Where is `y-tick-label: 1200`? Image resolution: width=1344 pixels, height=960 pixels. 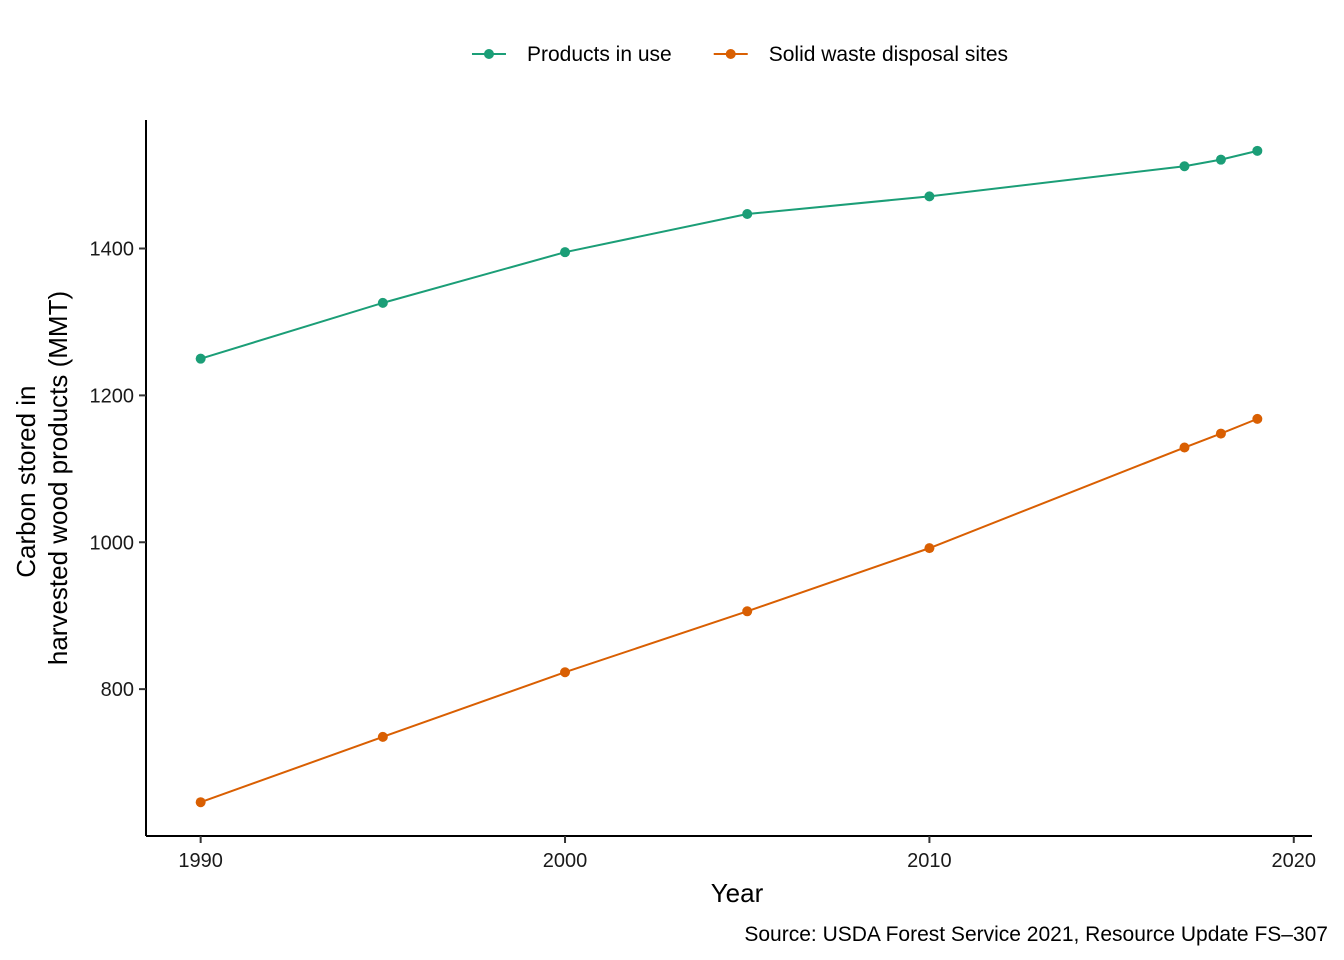 y-tick-label: 1200 is located at coordinates (112, 396).